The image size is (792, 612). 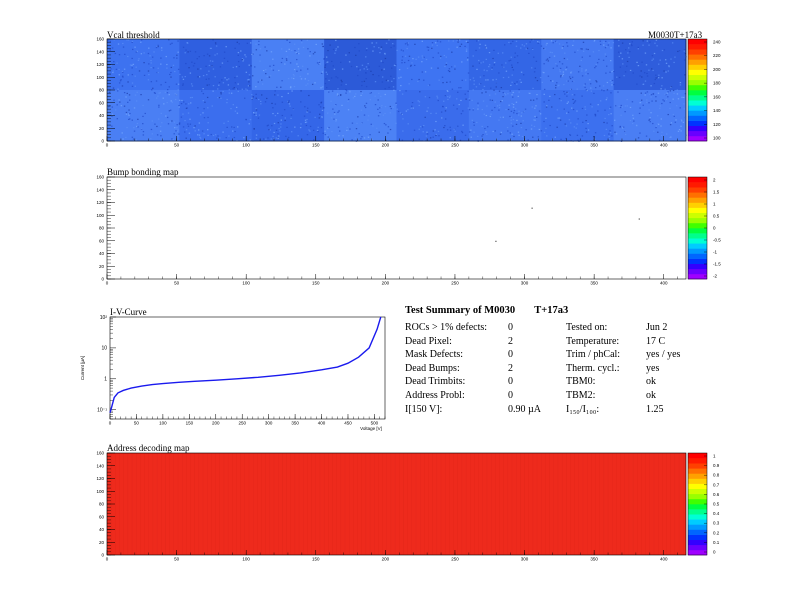 What do you see at coordinates (697, 67) in the screenshot?
I see `vcal-palette-band` at bounding box center [697, 67].